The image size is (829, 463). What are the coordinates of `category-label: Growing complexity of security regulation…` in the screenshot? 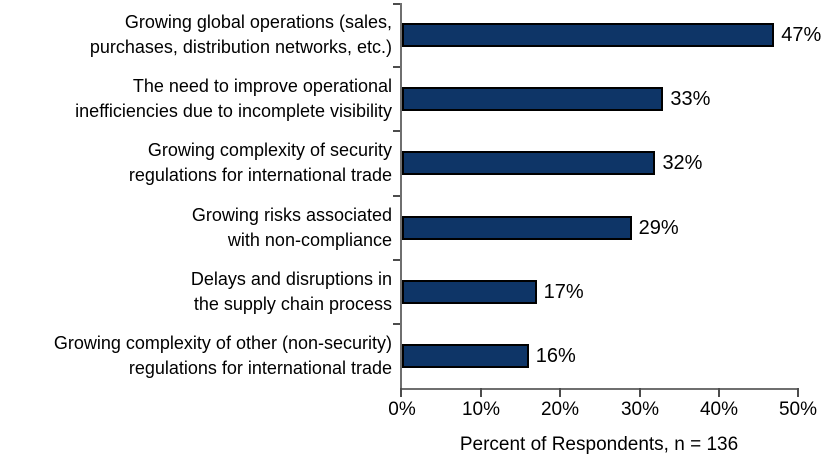 It's located at (196, 163).